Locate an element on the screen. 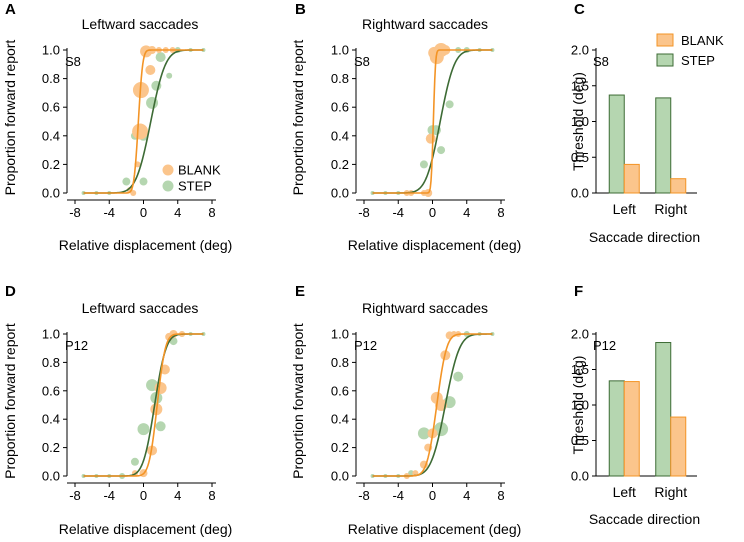  legend-swatch-blank is located at coordinates (665, 40).